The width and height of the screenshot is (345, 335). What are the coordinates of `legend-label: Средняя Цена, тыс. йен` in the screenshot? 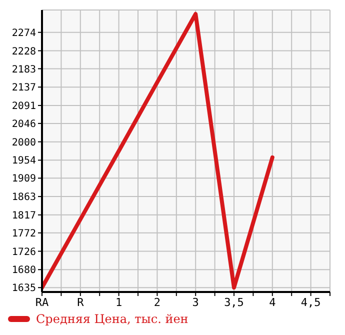 It's located at (112, 319).